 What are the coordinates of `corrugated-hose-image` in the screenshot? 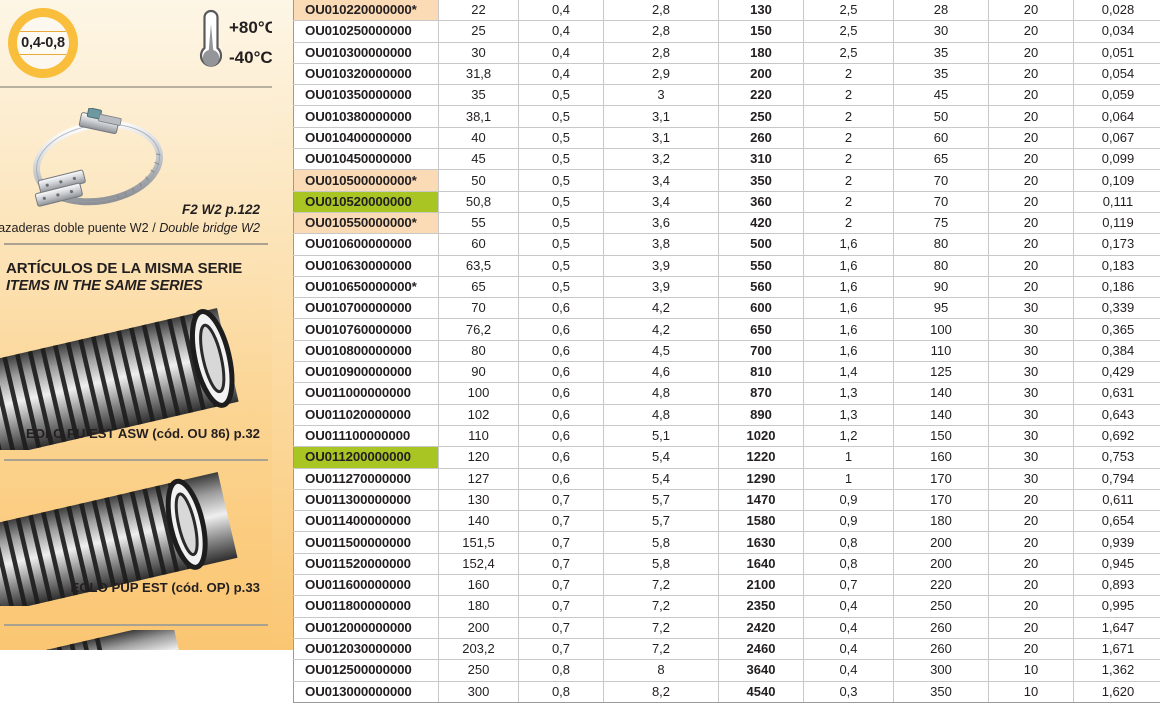 It's located at (136, 640).